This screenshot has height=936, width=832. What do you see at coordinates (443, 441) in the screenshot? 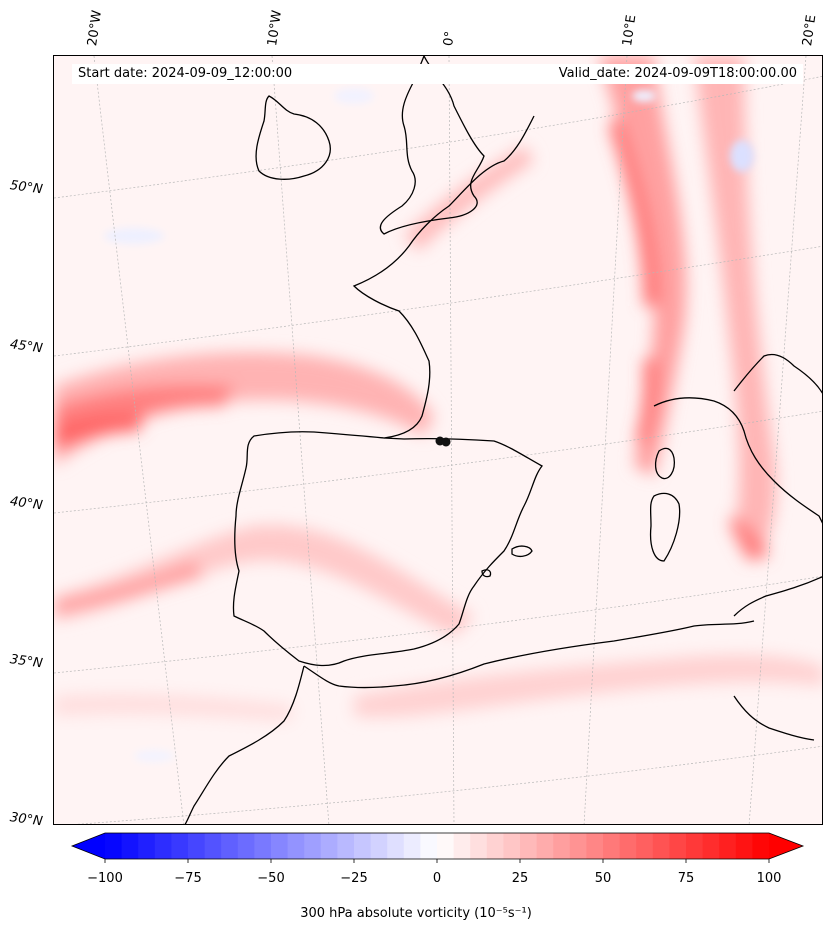
I see `location-marker` at bounding box center [443, 441].